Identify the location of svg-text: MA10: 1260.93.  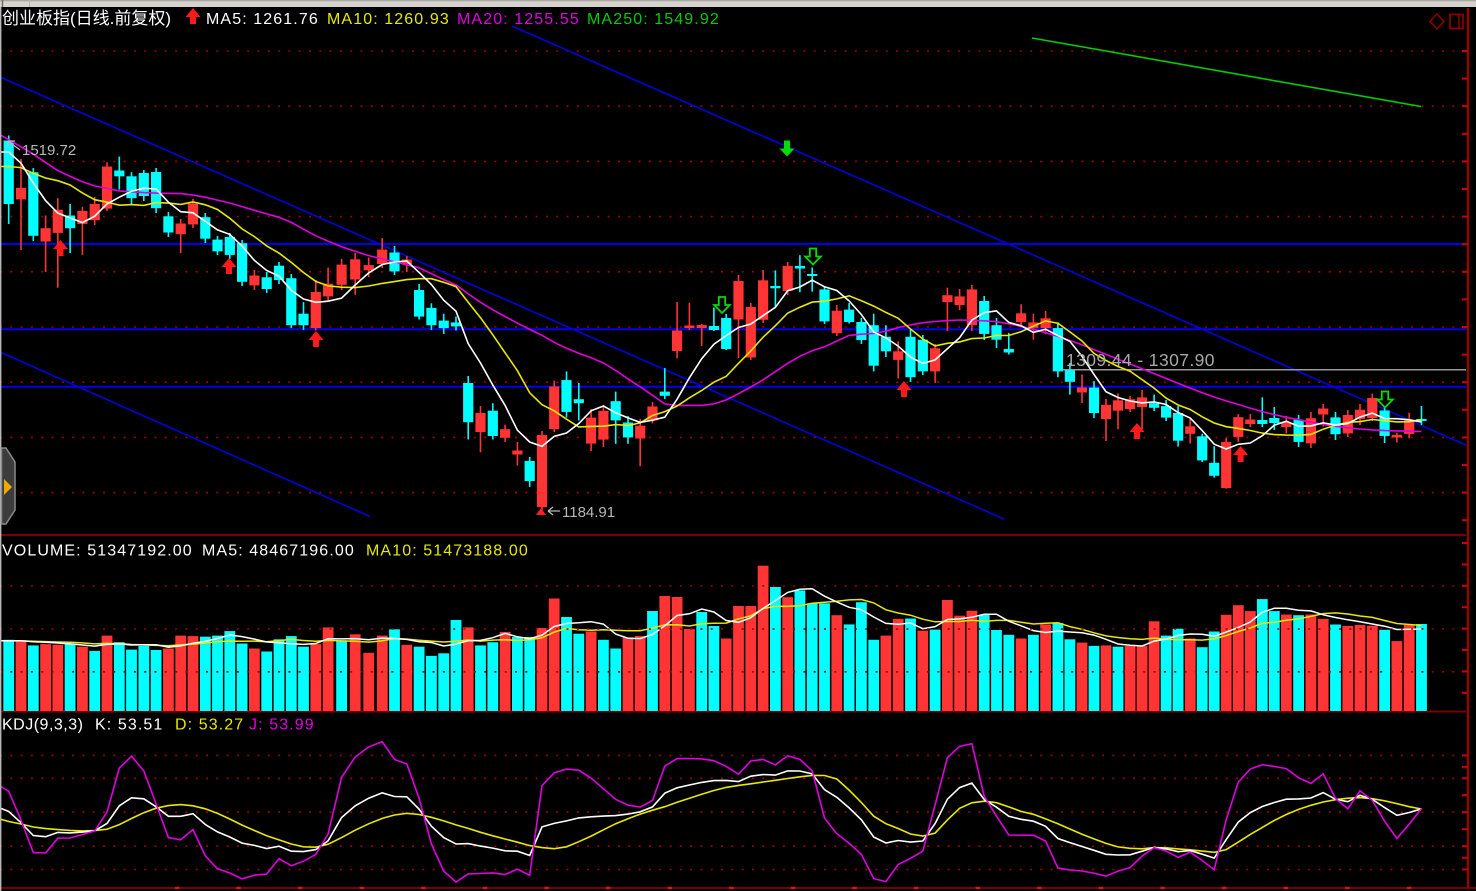
(388, 19).